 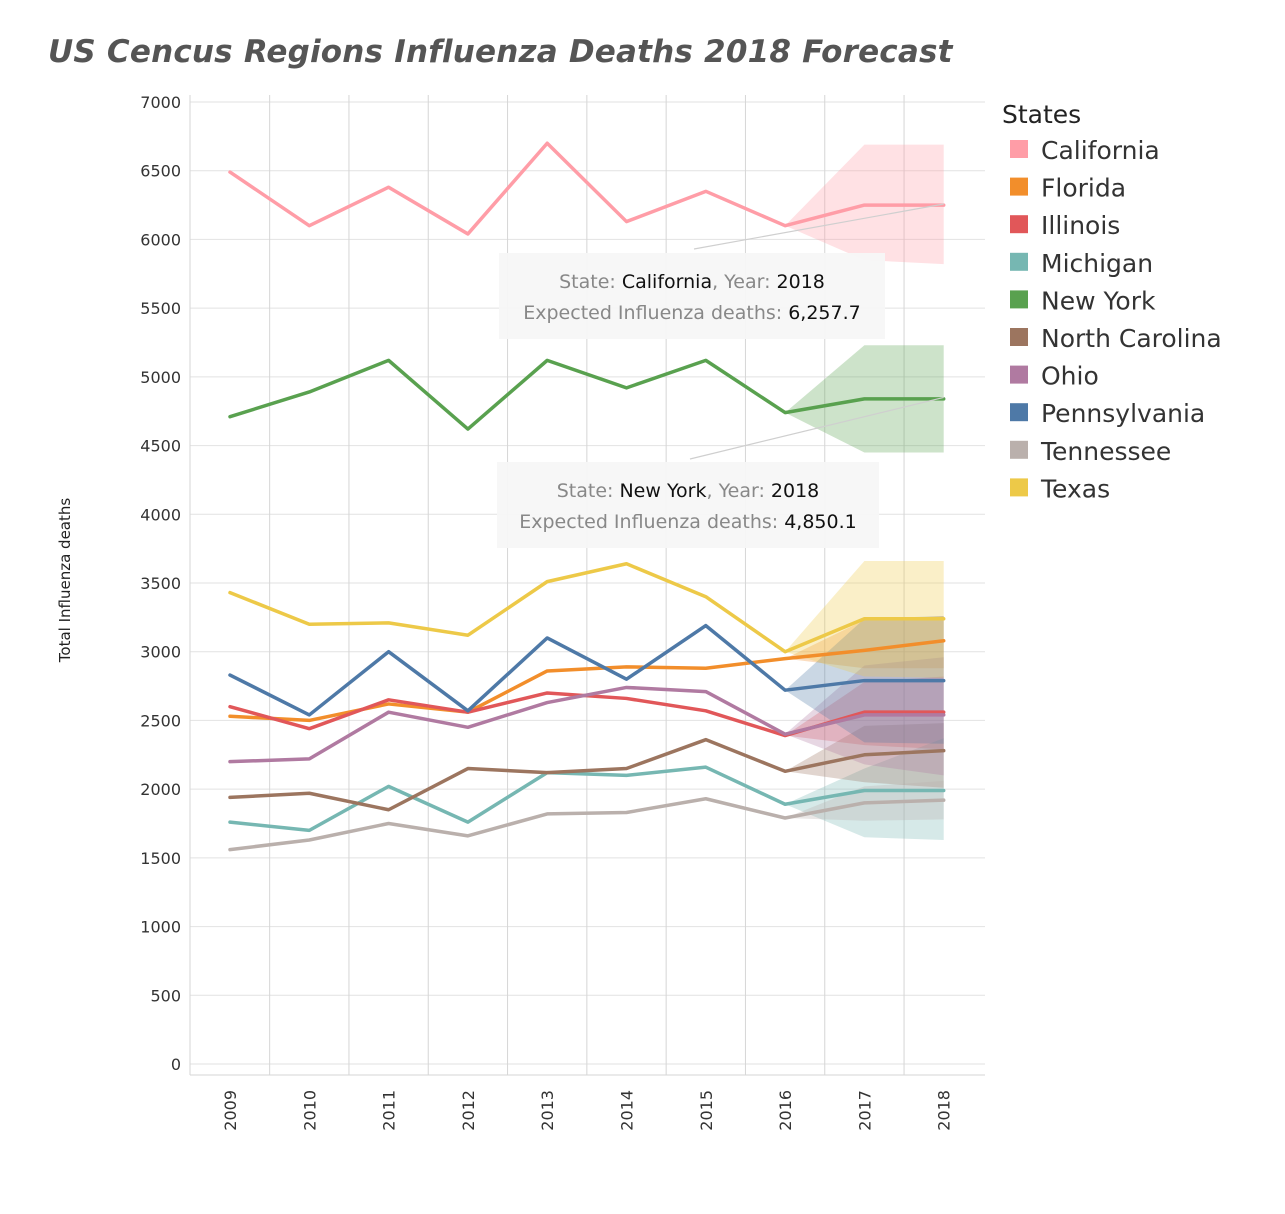 What do you see at coordinates (864, 1110) in the screenshot?
I see `x-tick-label-2017: 2017` at bounding box center [864, 1110].